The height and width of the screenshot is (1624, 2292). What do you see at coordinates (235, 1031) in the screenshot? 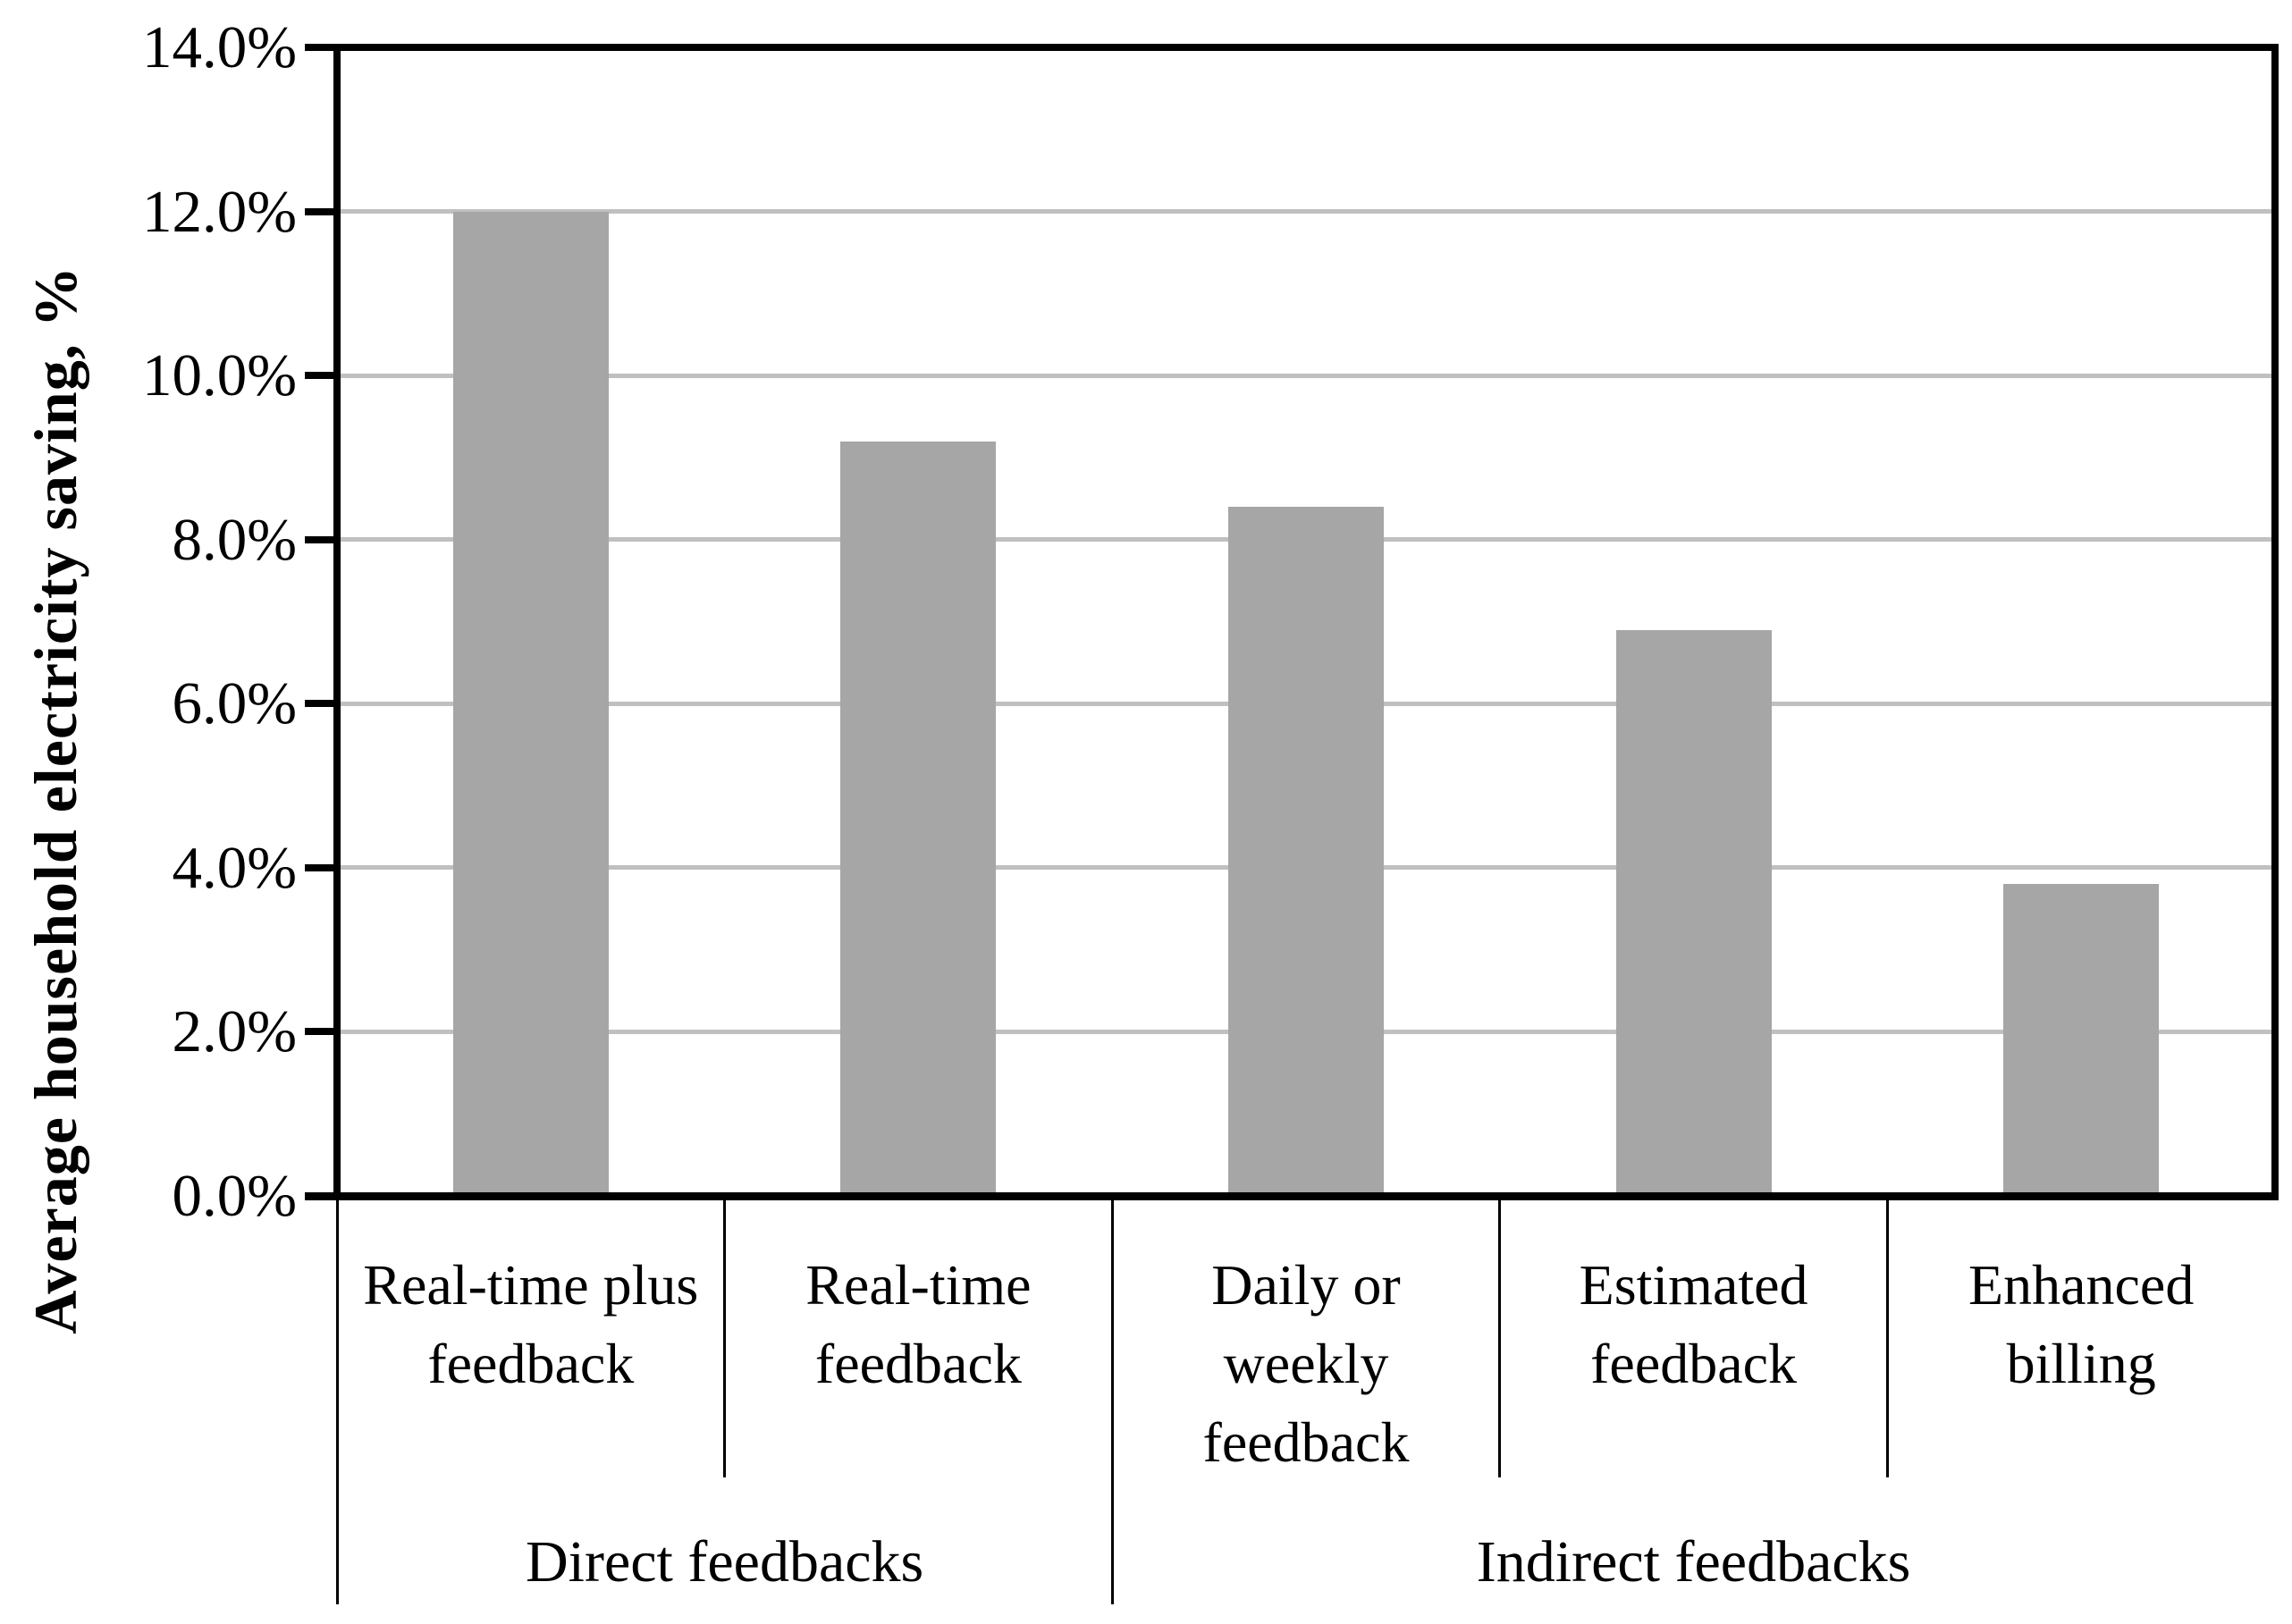
I see `y-tick-label: 2.0%` at bounding box center [235, 1031].